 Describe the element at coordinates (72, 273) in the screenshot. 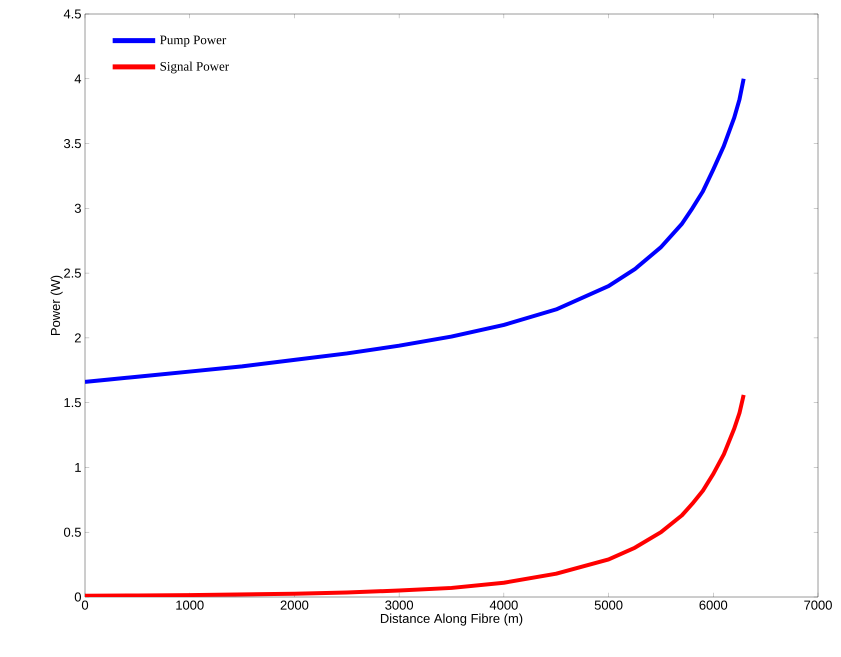

I see `y-tick-label: 2.5` at that location.